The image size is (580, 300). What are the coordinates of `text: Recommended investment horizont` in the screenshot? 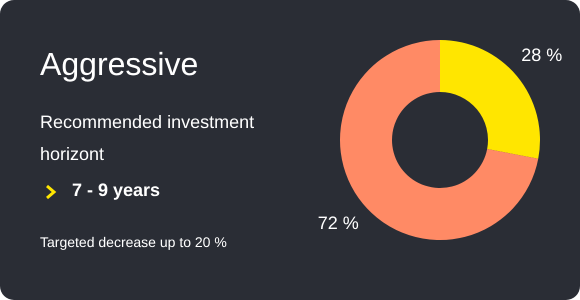 It's located at (148, 138).